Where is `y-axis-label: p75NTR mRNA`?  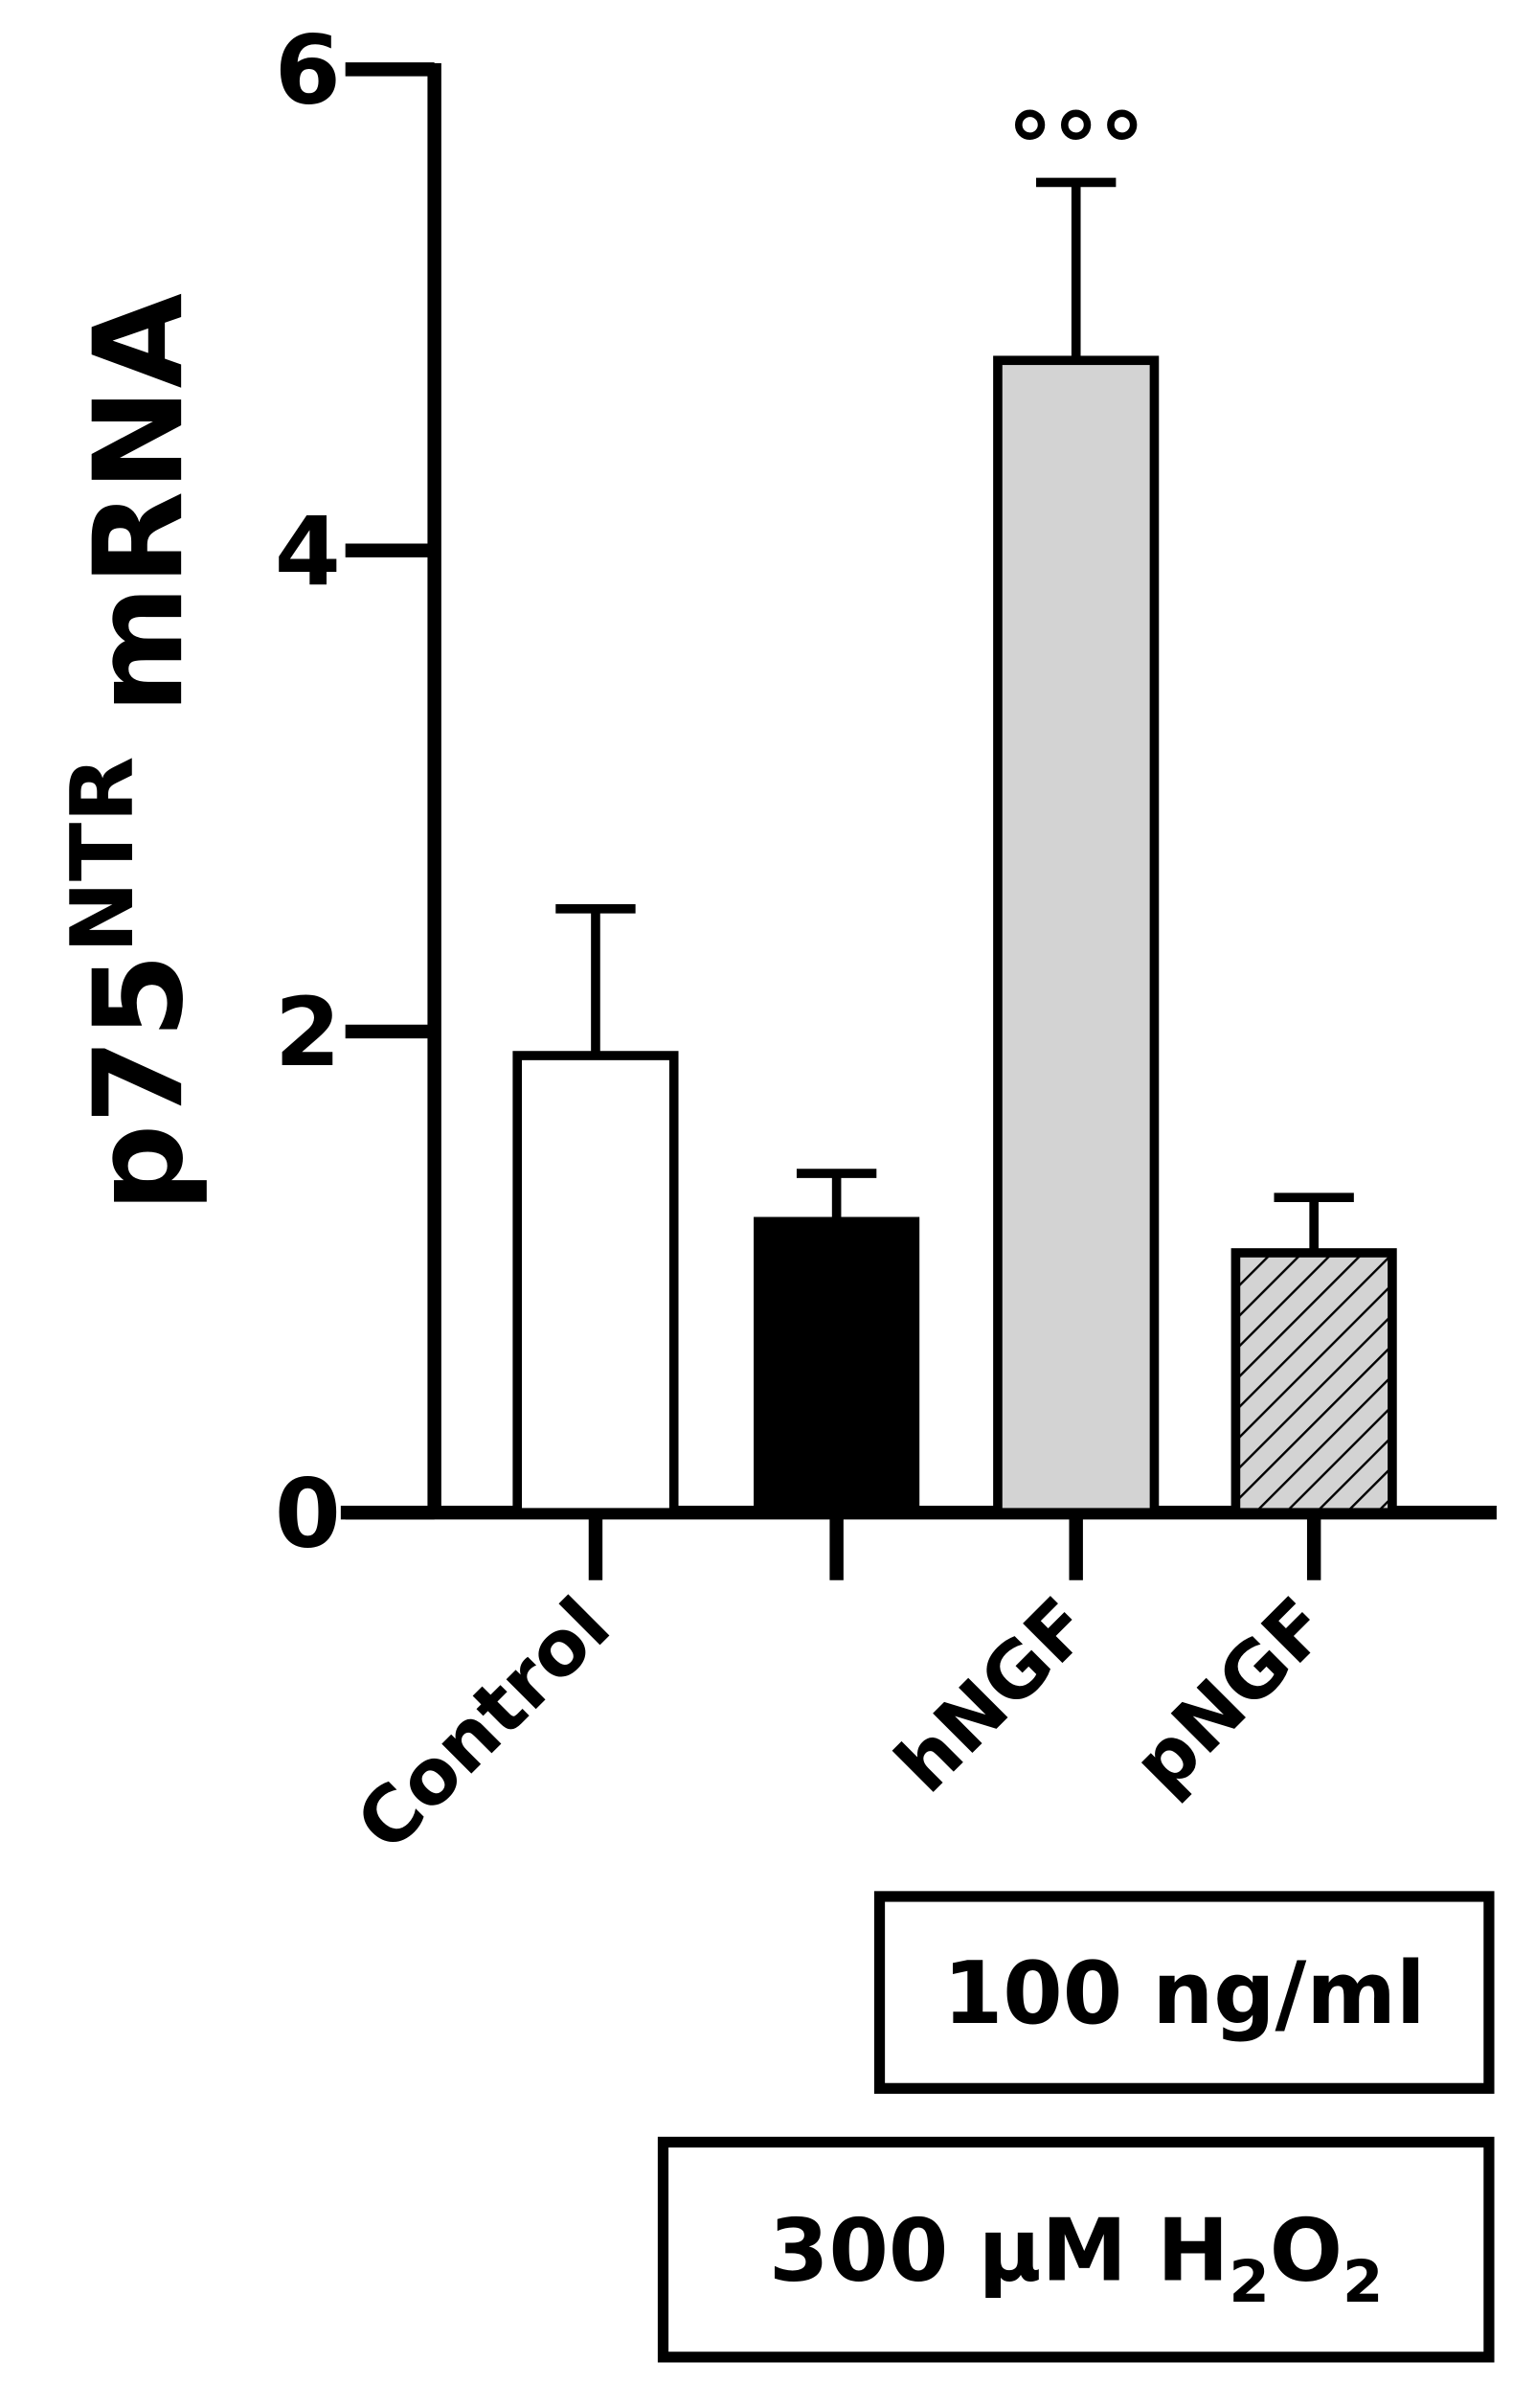 y-axis-label: p75NTR mRNA is located at coordinates (132, 752).